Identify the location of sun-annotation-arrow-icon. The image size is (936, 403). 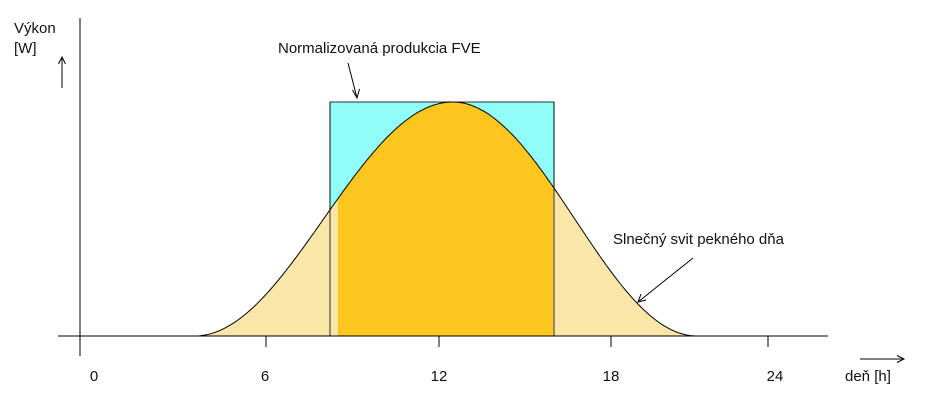
(665, 280).